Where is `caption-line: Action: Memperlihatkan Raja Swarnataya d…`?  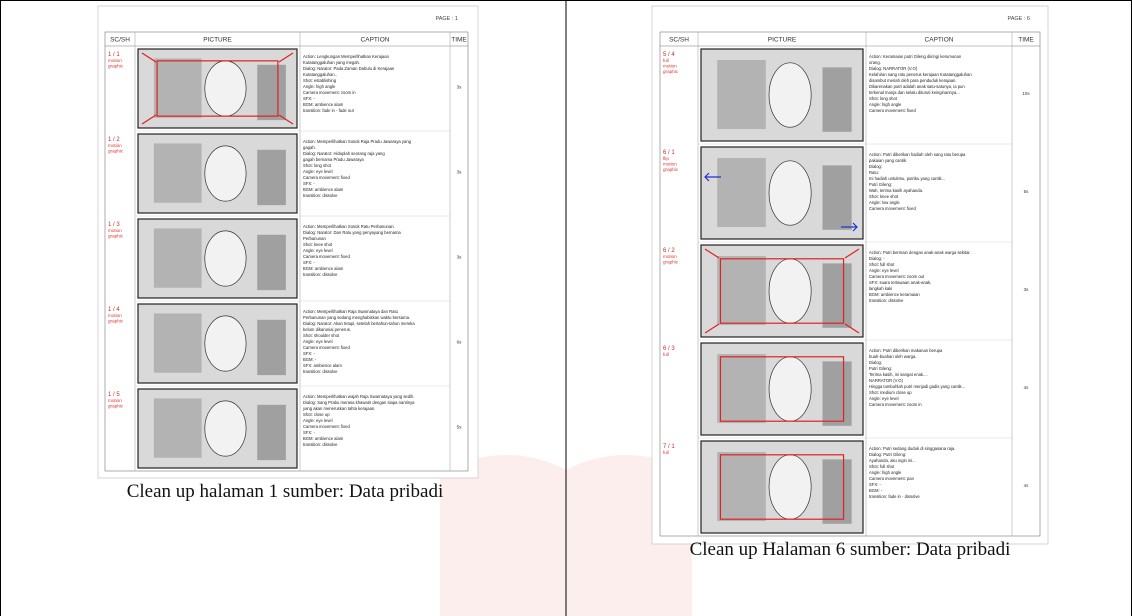 caption-line: Action: Memperlihatkan Raja Swarnataya d… is located at coordinates (351, 311).